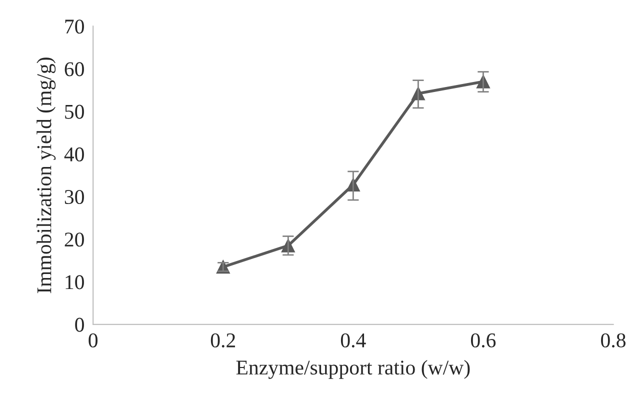 The height and width of the screenshot is (403, 629). What do you see at coordinates (74, 111) in the screenshot?
I see `y-tick-label: 50` at bounding box center [74, 111].